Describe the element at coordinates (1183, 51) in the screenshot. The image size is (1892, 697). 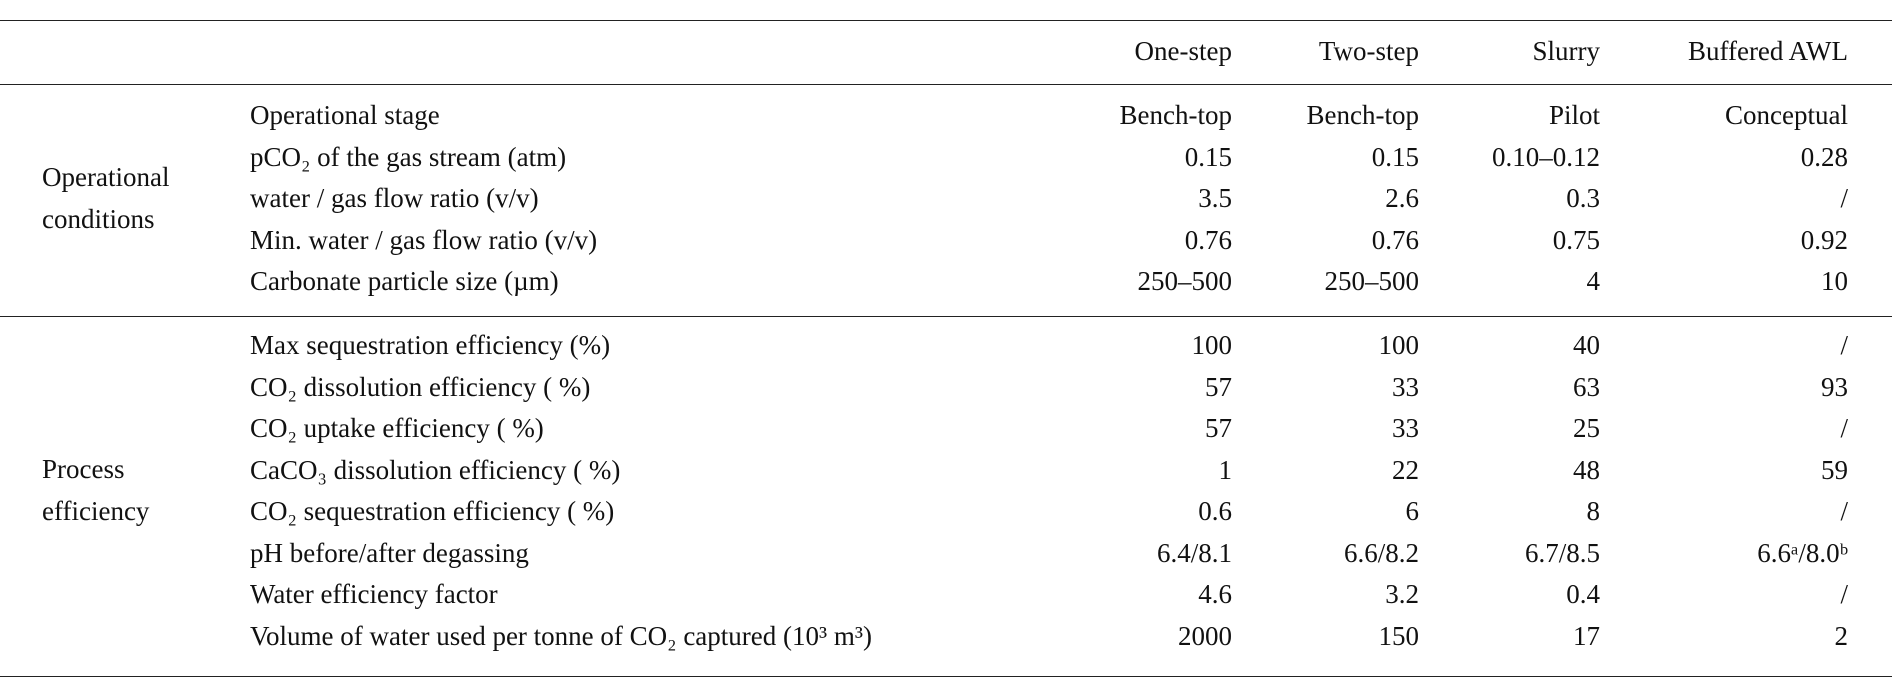
I see `column-header: One-step` at that location.